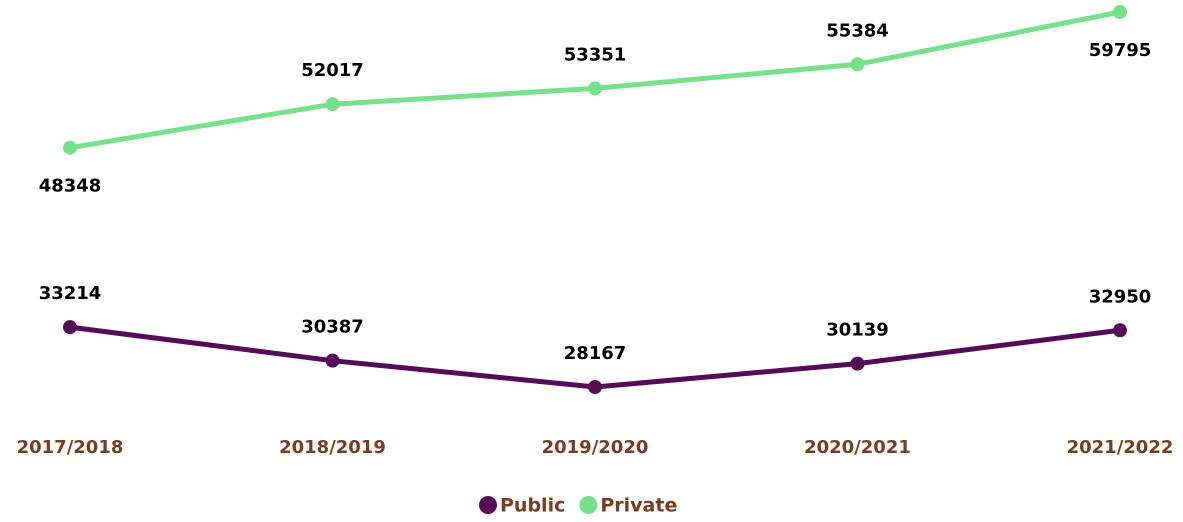 Image resolution: width=1183 pixels, height=522 pixels. I want to click on data-label: 48348, so click(70, 186).